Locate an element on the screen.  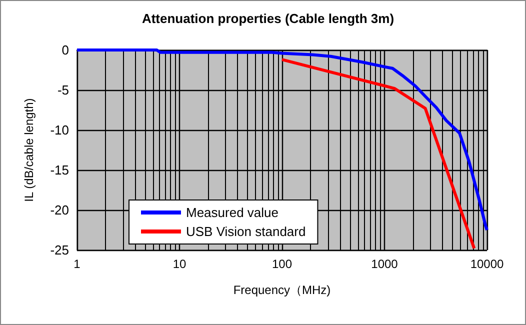
y-tick-label: -10 is located at coordinates (59, 130).